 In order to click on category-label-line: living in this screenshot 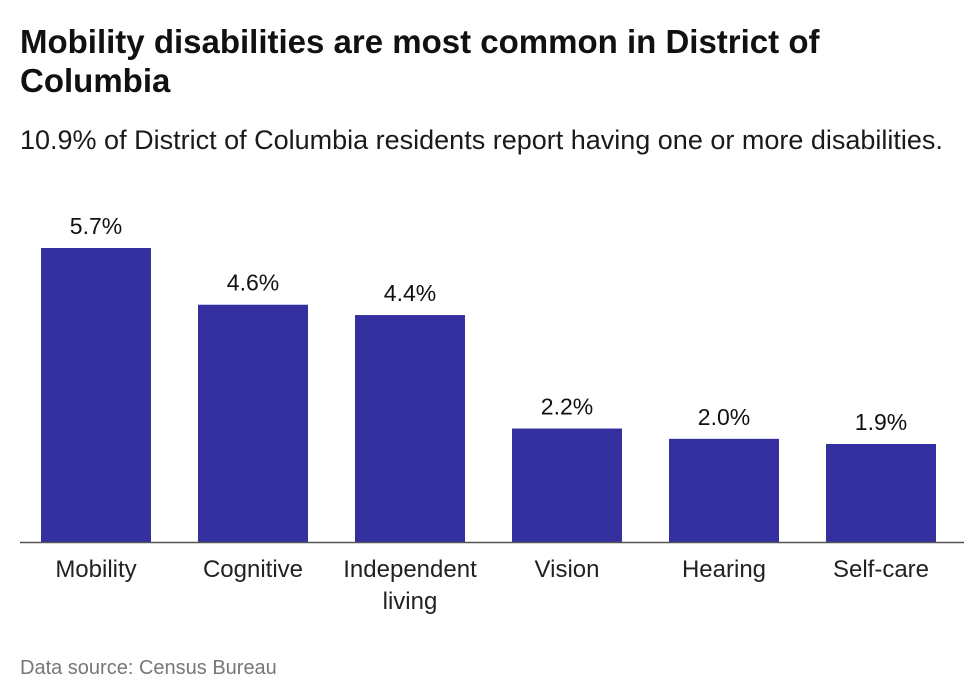, I will do `click(410, 601)`.